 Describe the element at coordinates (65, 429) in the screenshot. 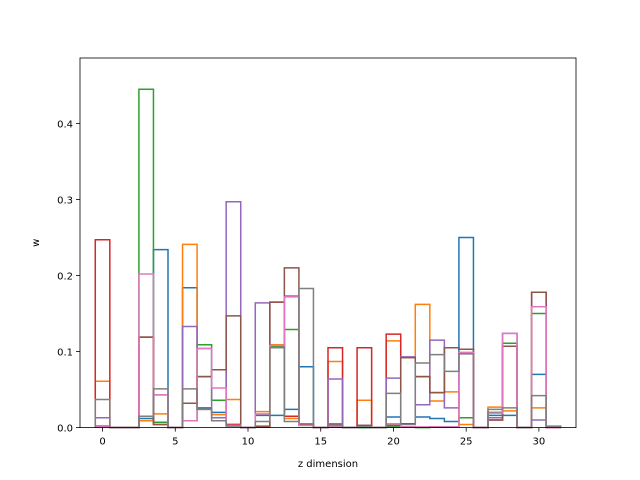

I see `y-tick-label-0: 0.0` at that location.